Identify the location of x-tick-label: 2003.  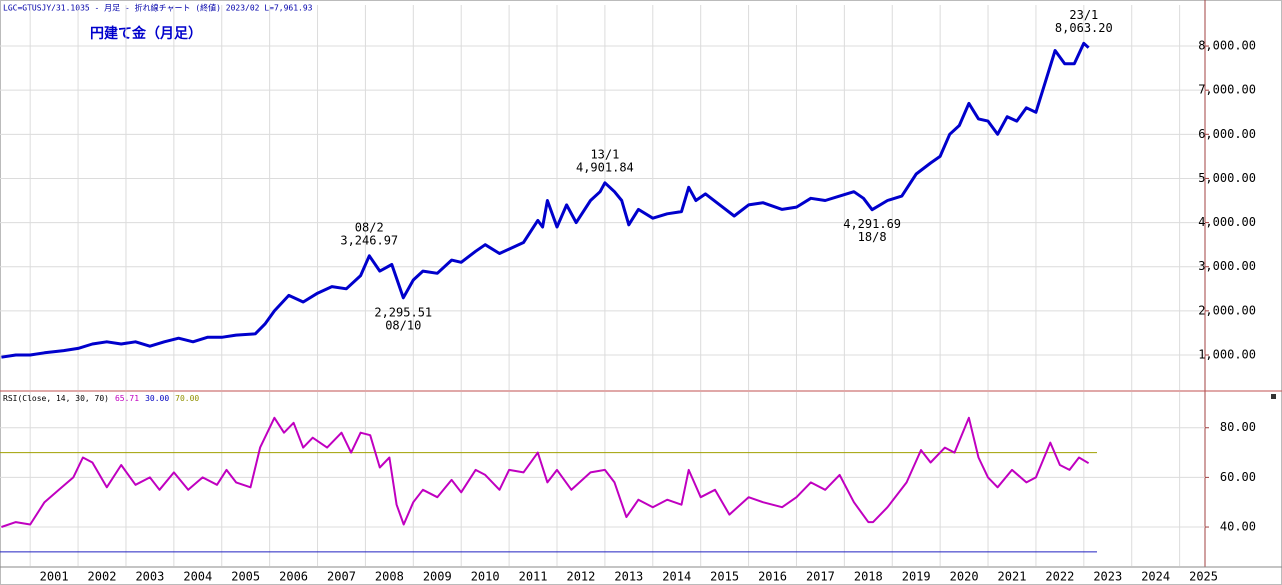
(149, 577).